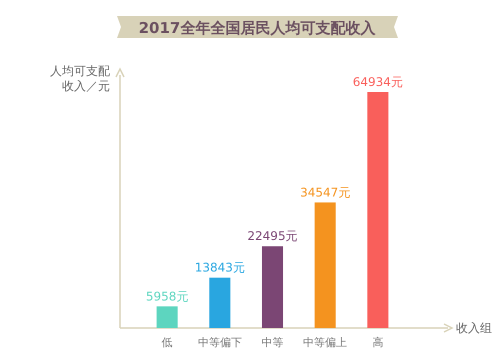 This screenshot has width=500, height=362. What do you see at coordinates (272, 236) in the screenshot?
I see `data-label: 22495元` at bounding box center [272, 236].